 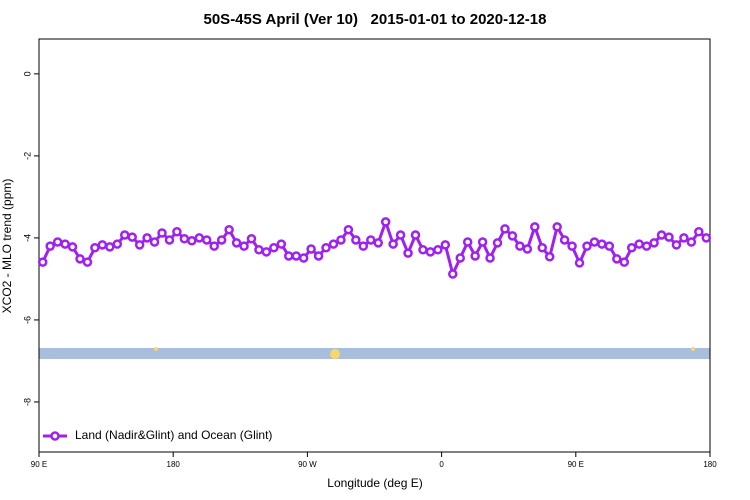 What do you see at coordinates (441, 464) in the screenshot?
I see `x-tick-label: 0` at bounding box center [441, 464].